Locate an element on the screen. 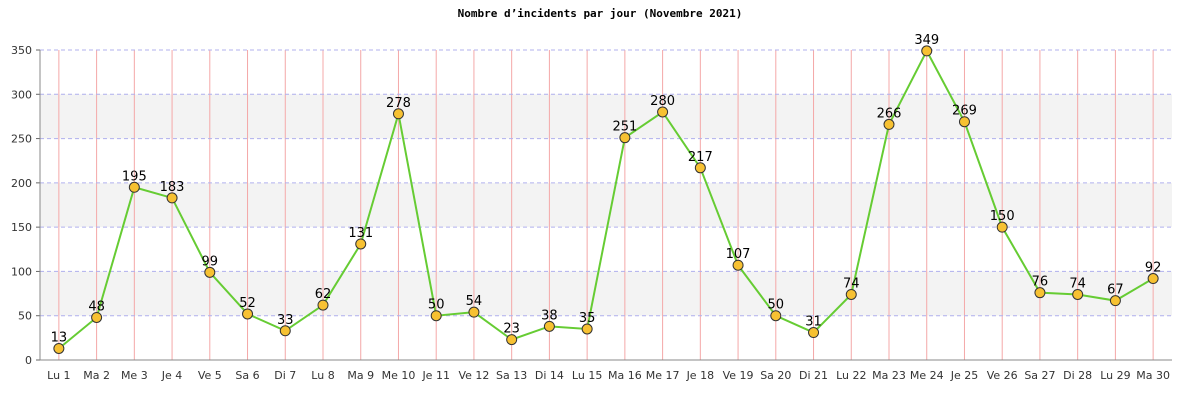 The height and width of the screenshot is (400, 1200). y-tick-label: 250 is located at coordinates (21, 139).